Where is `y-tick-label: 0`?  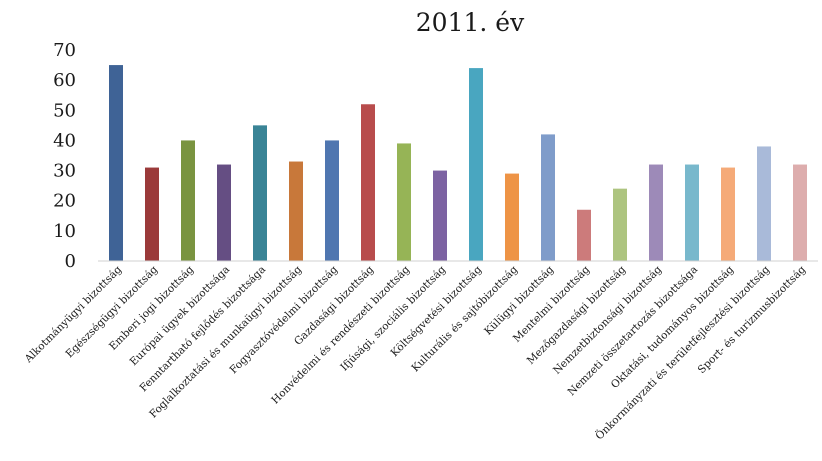
y-tick-label: 0 is located at coordinates (70, 261).